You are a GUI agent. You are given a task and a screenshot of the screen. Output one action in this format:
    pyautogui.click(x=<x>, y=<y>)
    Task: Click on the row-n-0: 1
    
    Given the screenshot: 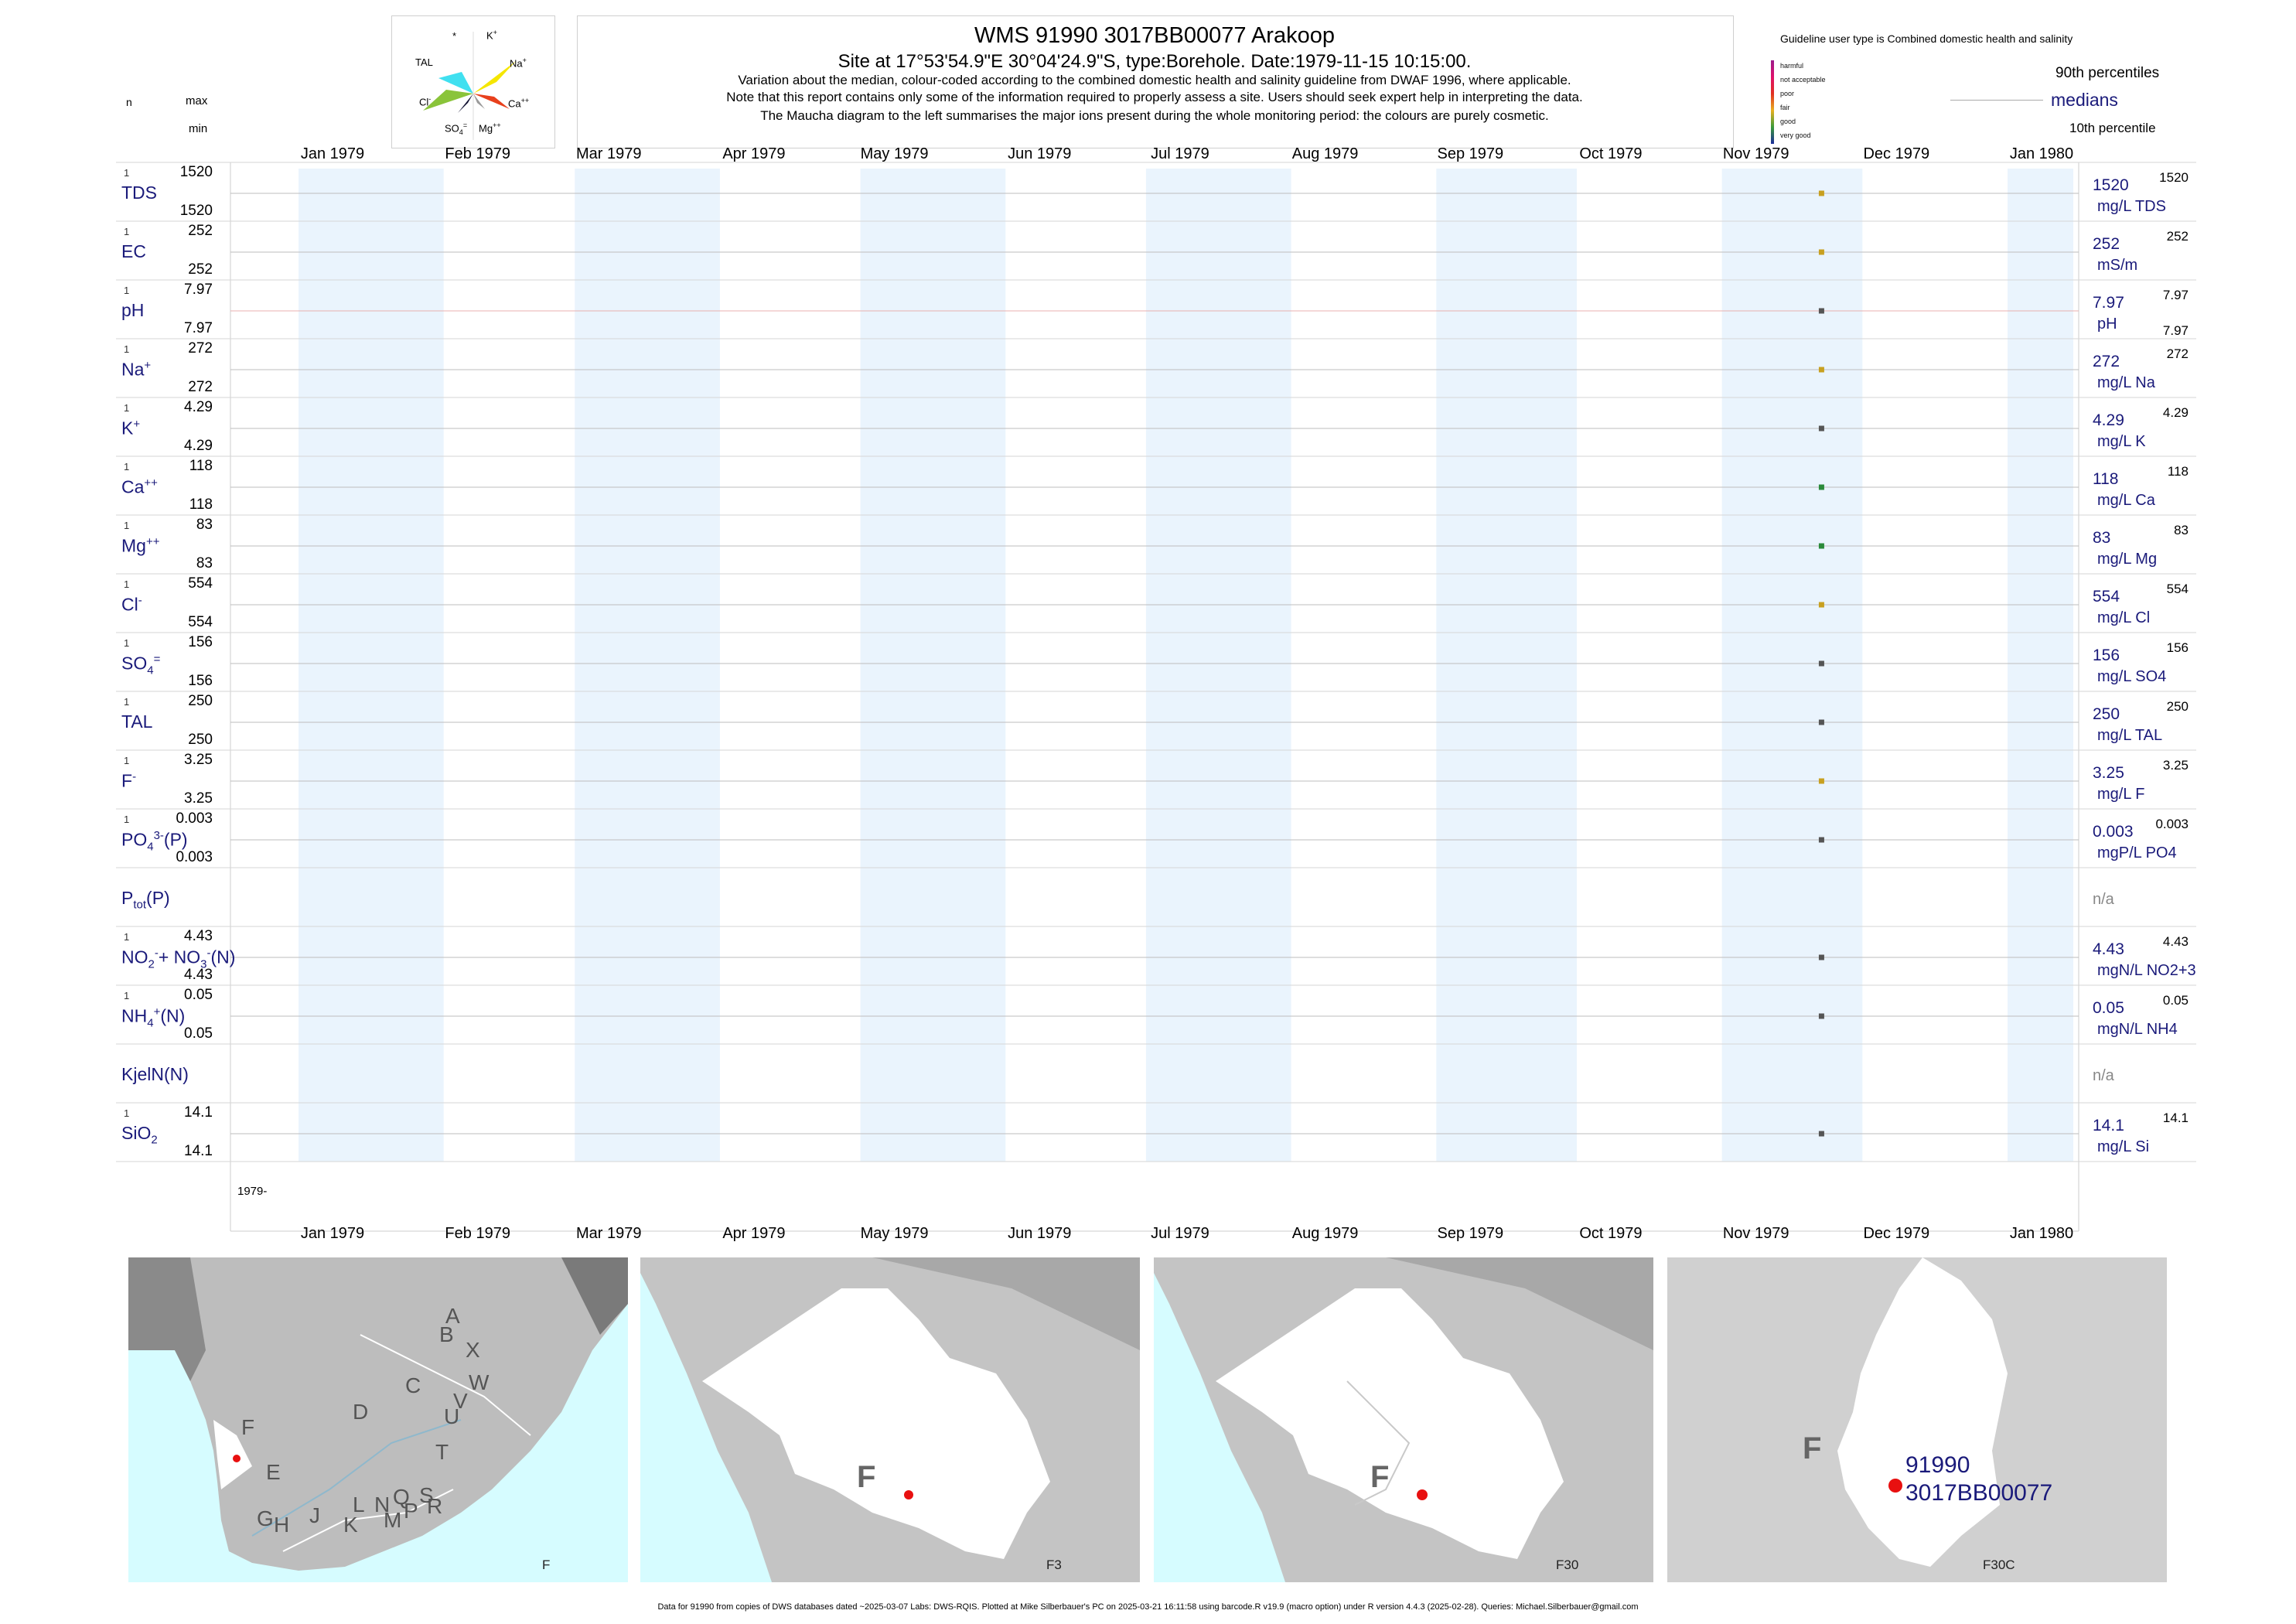 What is the action you would take?
    pyautogui.click(x=127, y=173)
    